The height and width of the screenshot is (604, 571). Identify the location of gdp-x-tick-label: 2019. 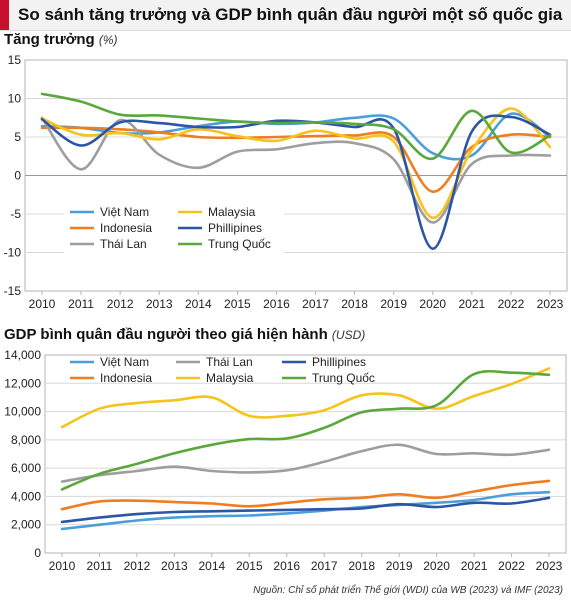
(399, 566).